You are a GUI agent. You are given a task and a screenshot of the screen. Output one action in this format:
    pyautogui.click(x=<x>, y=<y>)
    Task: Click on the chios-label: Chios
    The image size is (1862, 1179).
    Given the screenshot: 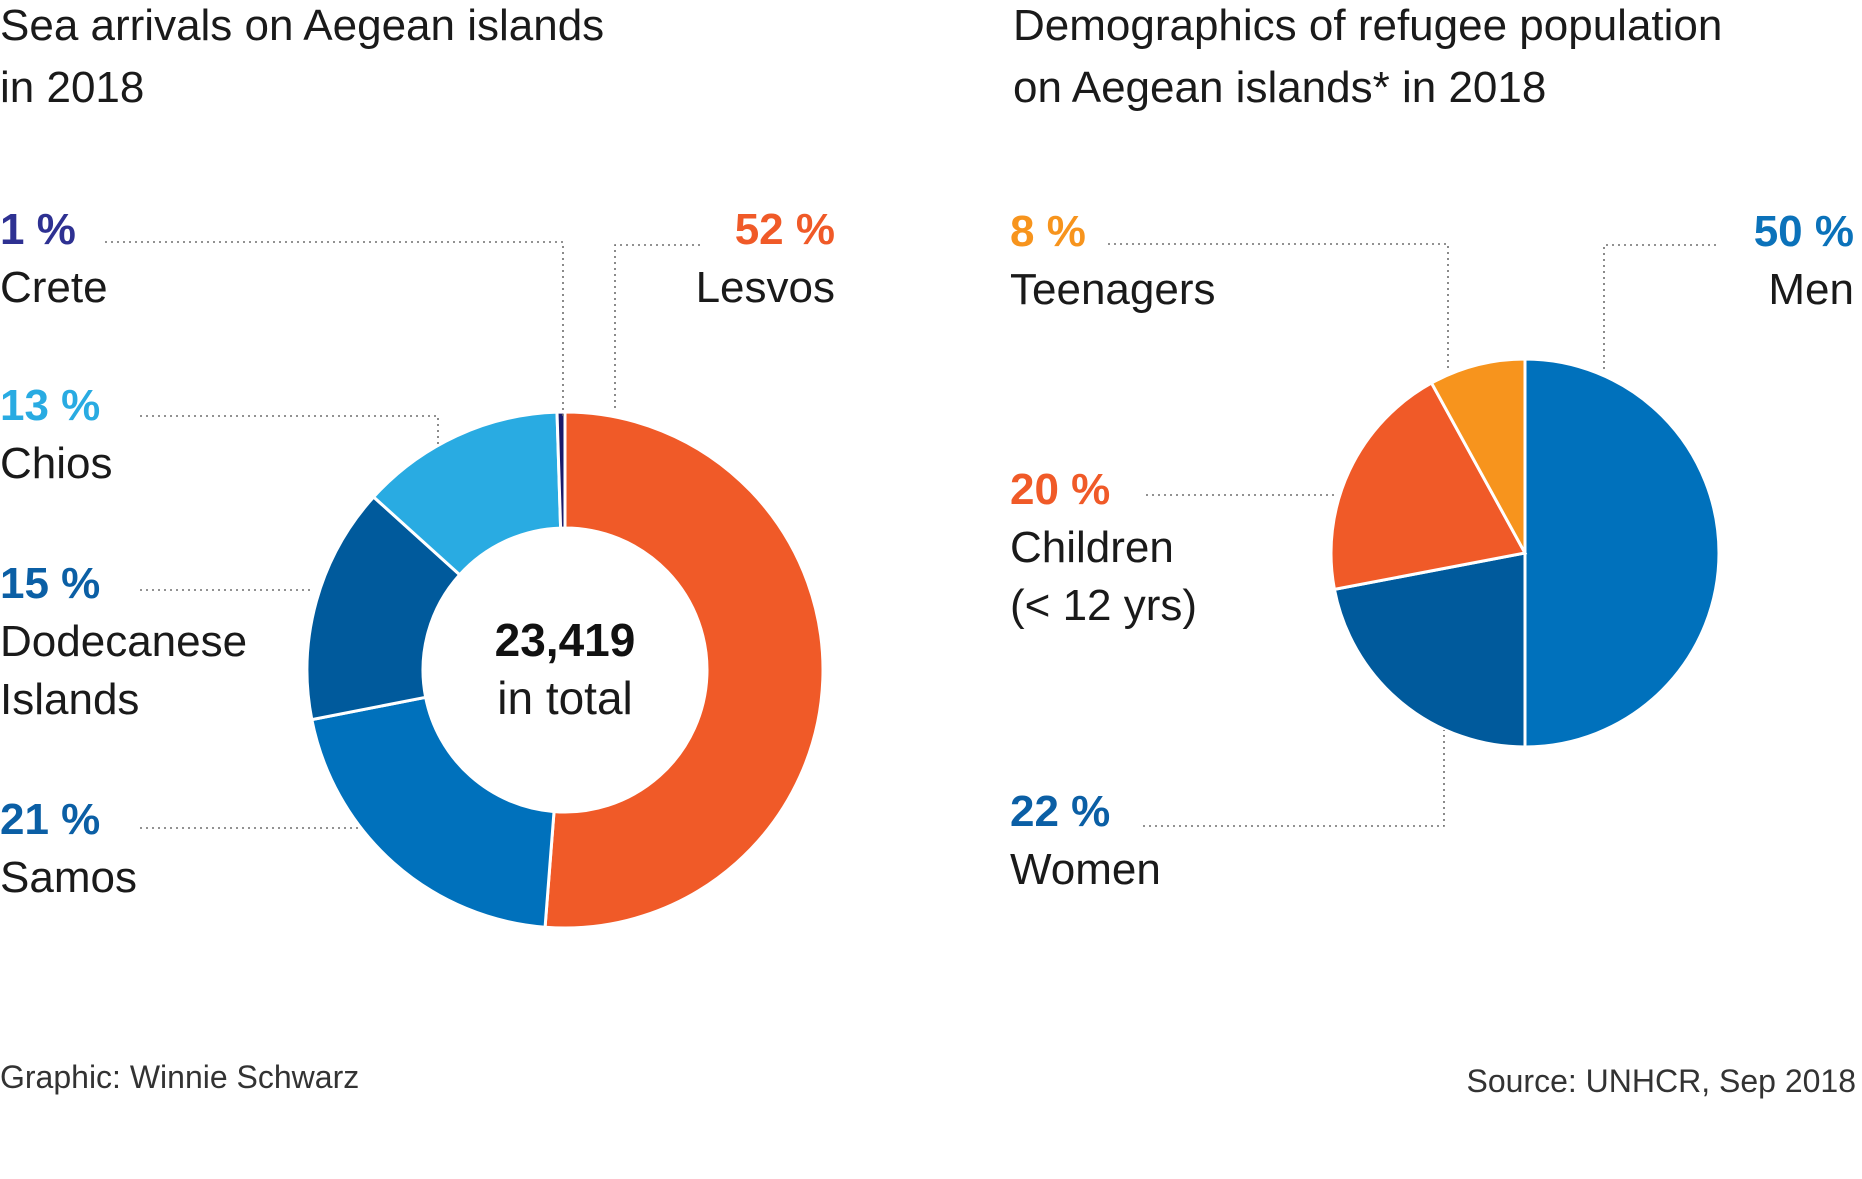 What is the action you would take?
    pyautogui.click(x=56, y=463)
    